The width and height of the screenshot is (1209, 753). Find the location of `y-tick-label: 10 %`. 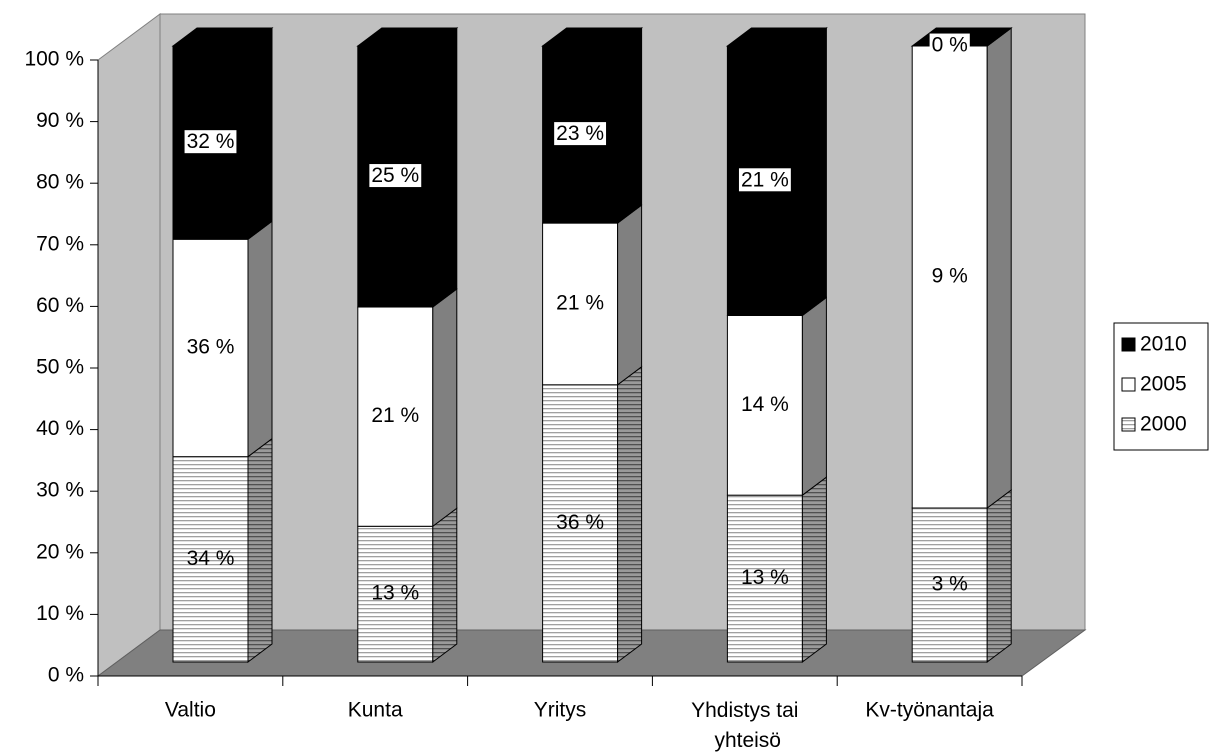

y-tick-label: 10 % is located at coordinates (60, 613).